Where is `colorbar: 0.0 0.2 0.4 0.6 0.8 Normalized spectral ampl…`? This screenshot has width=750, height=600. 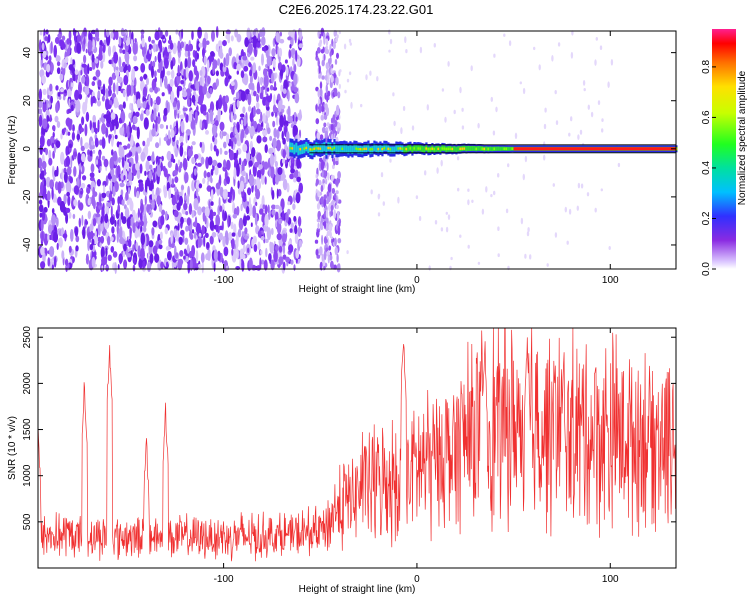 colorbar: 0.0 0.2 0.4 0.6 0.8 Normalized spectral ampl… is located at coordinates (724, 152).